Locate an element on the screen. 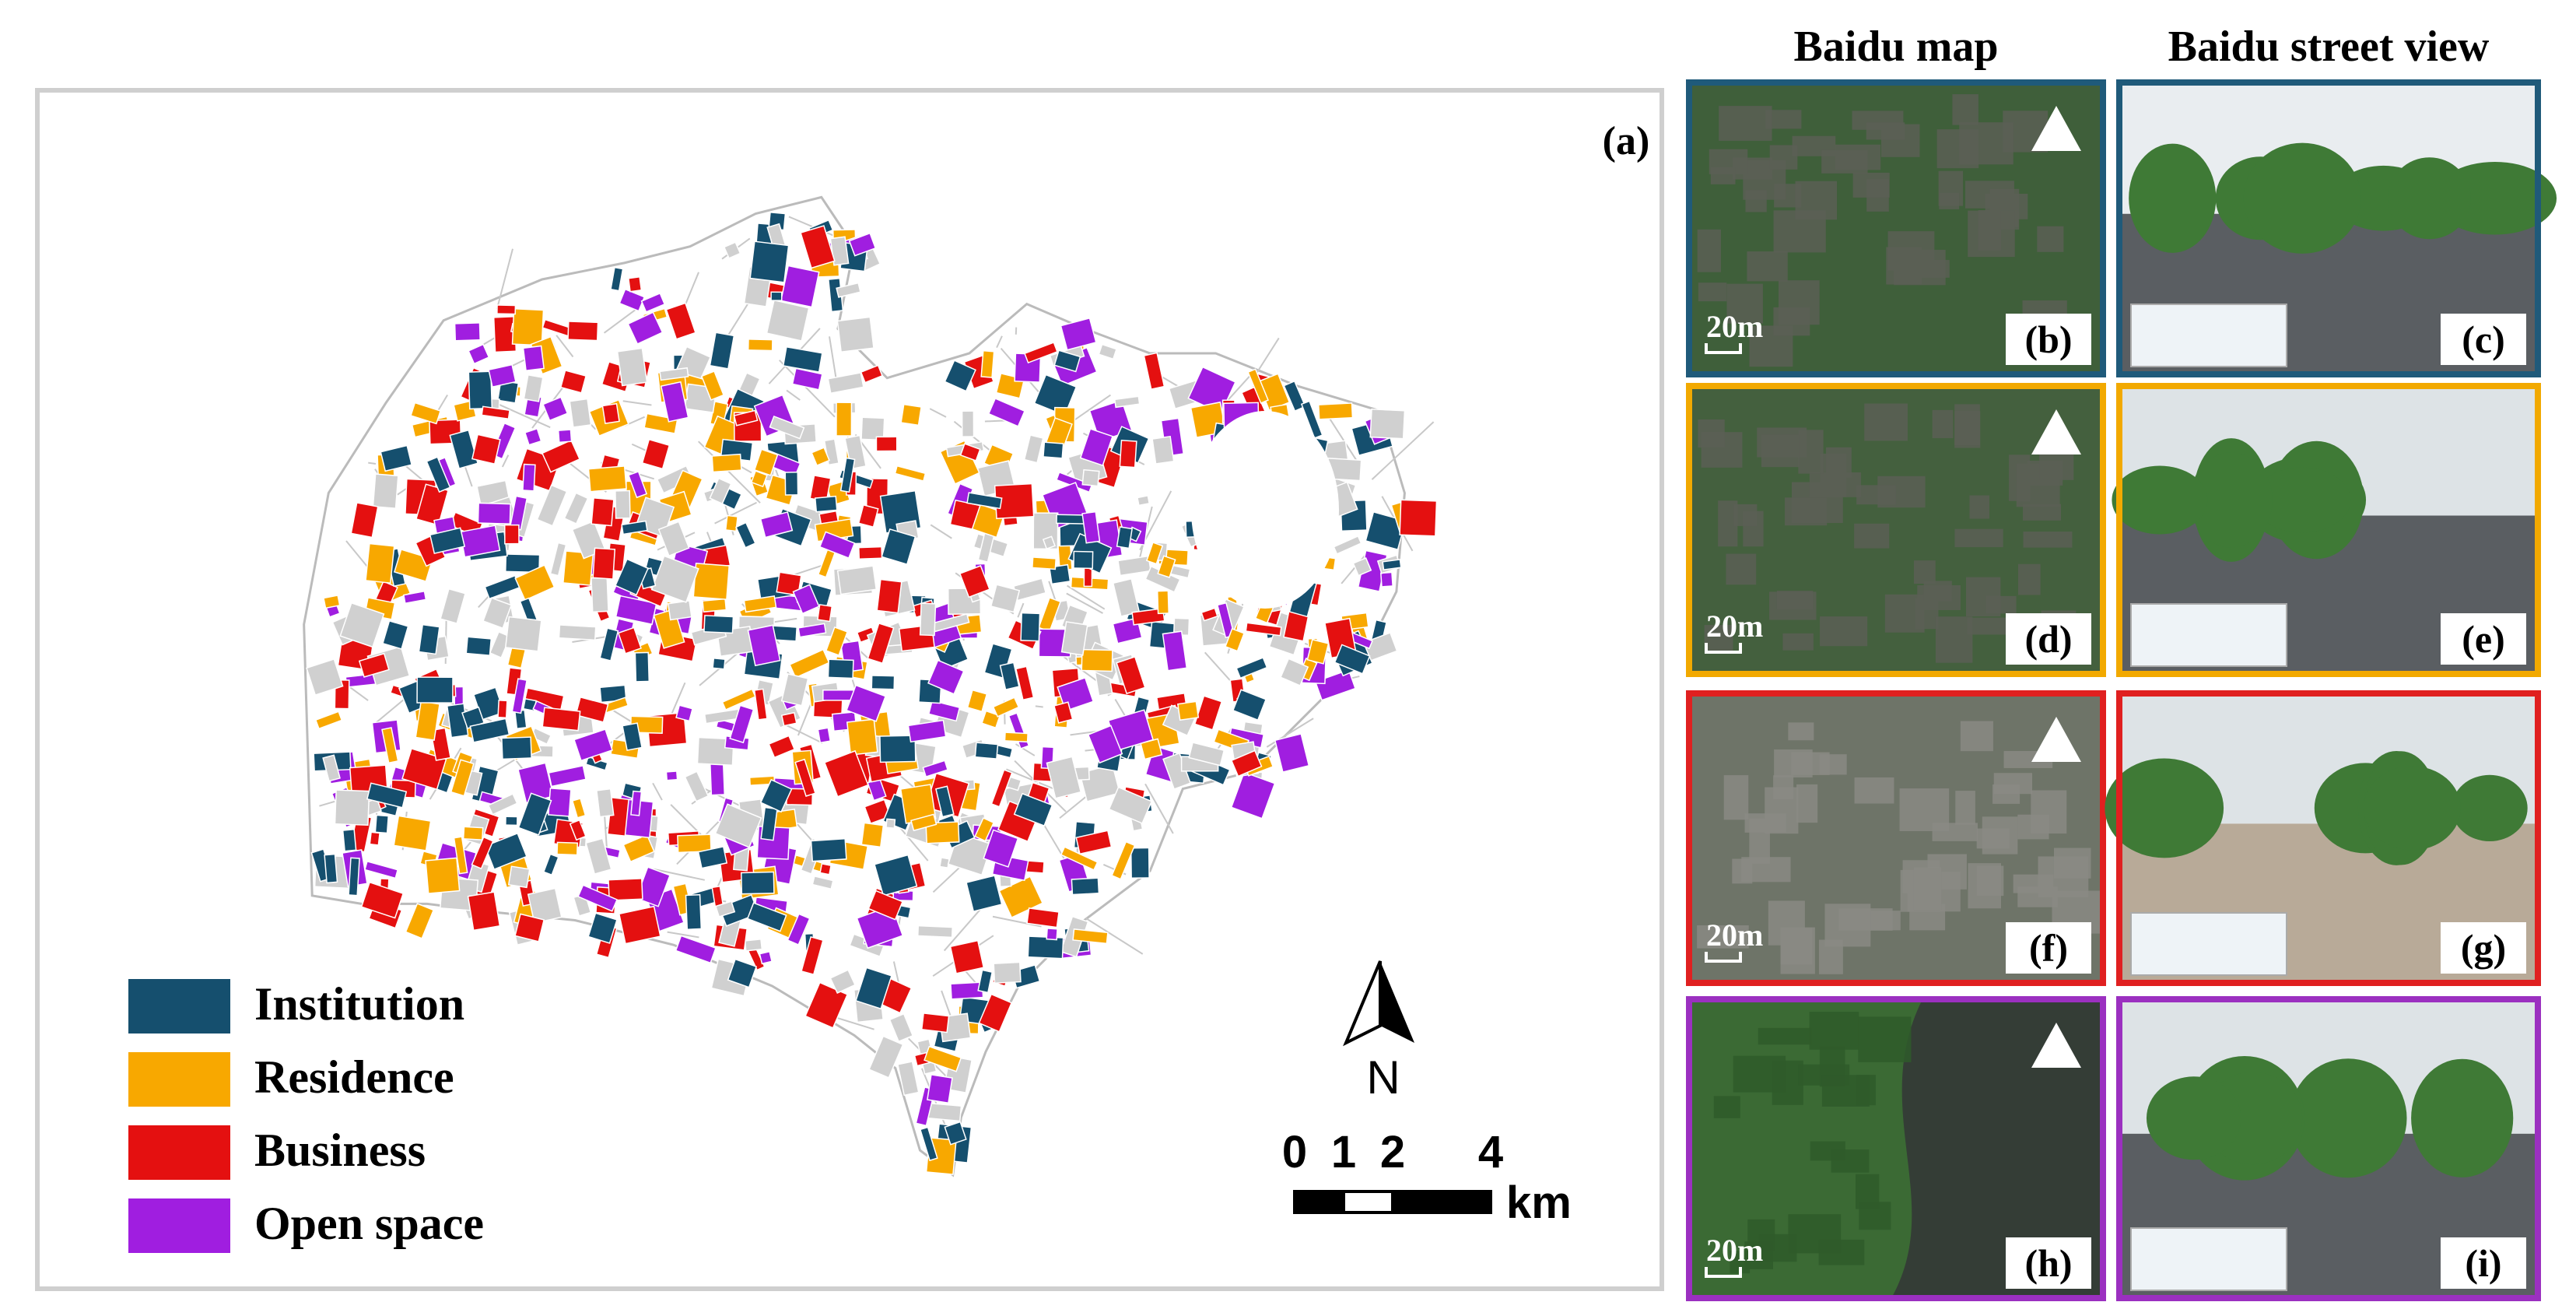 This screenshot has width=2576, height=1316. map-scale-bar is located at coordinates (1723, 1272).